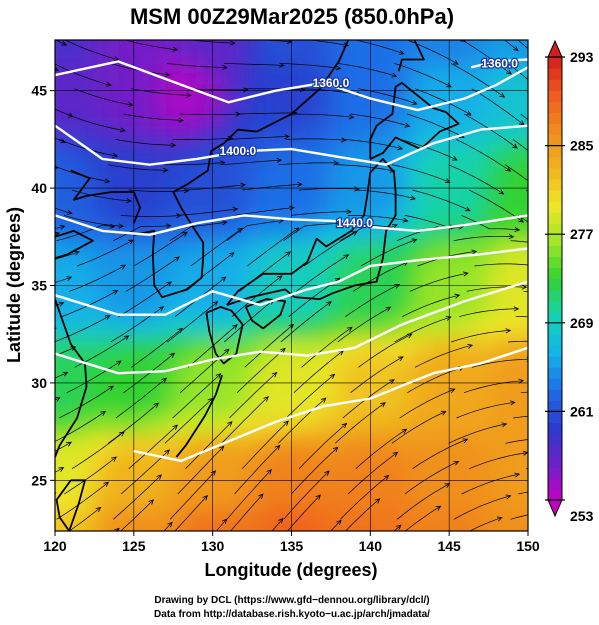 Image resolution: width=599 pixels, height=625 pixels. What do you see at coordinates (555, 48) in the screenshot?
I see `colorbar-max-triangle` at bounding box center [555, 48].